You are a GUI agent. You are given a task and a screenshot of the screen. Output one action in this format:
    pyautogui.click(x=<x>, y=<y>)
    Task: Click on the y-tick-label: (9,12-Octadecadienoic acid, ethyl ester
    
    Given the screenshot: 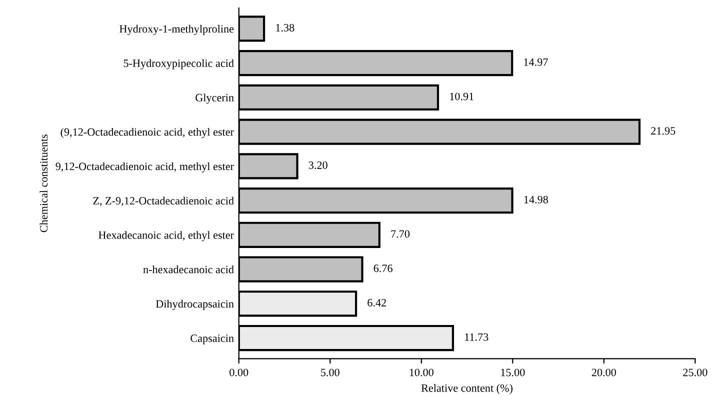 What is the action you would take?
    pyautogui.click(x=147, y=133)
    